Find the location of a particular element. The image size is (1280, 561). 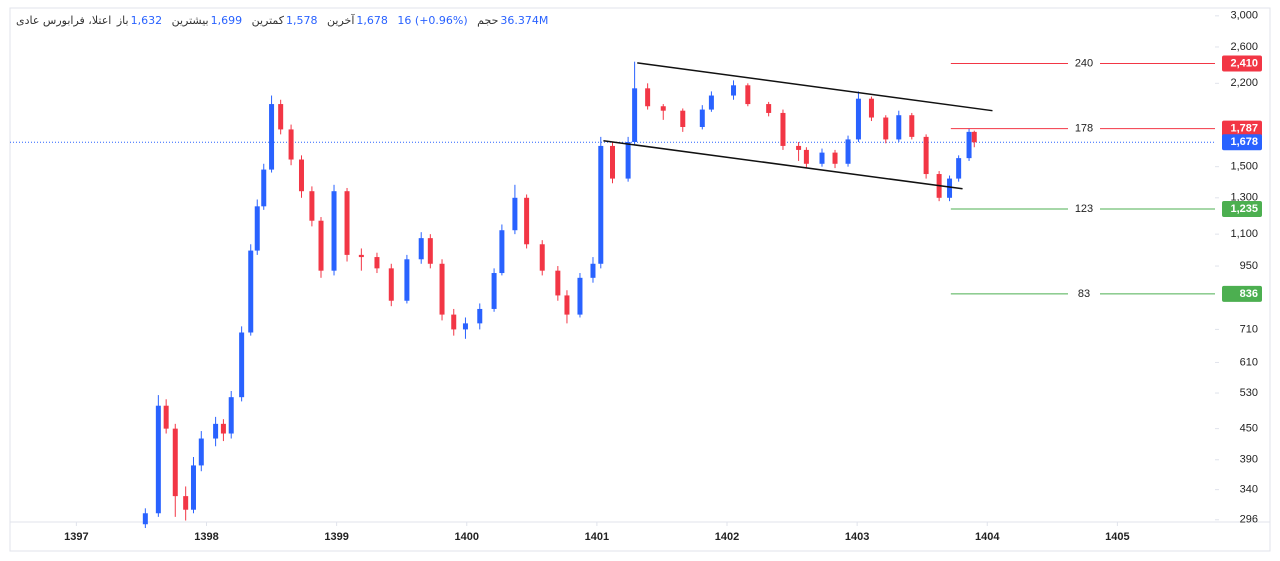

price-tag-label: 836 is located at coordinates (1249, 294).